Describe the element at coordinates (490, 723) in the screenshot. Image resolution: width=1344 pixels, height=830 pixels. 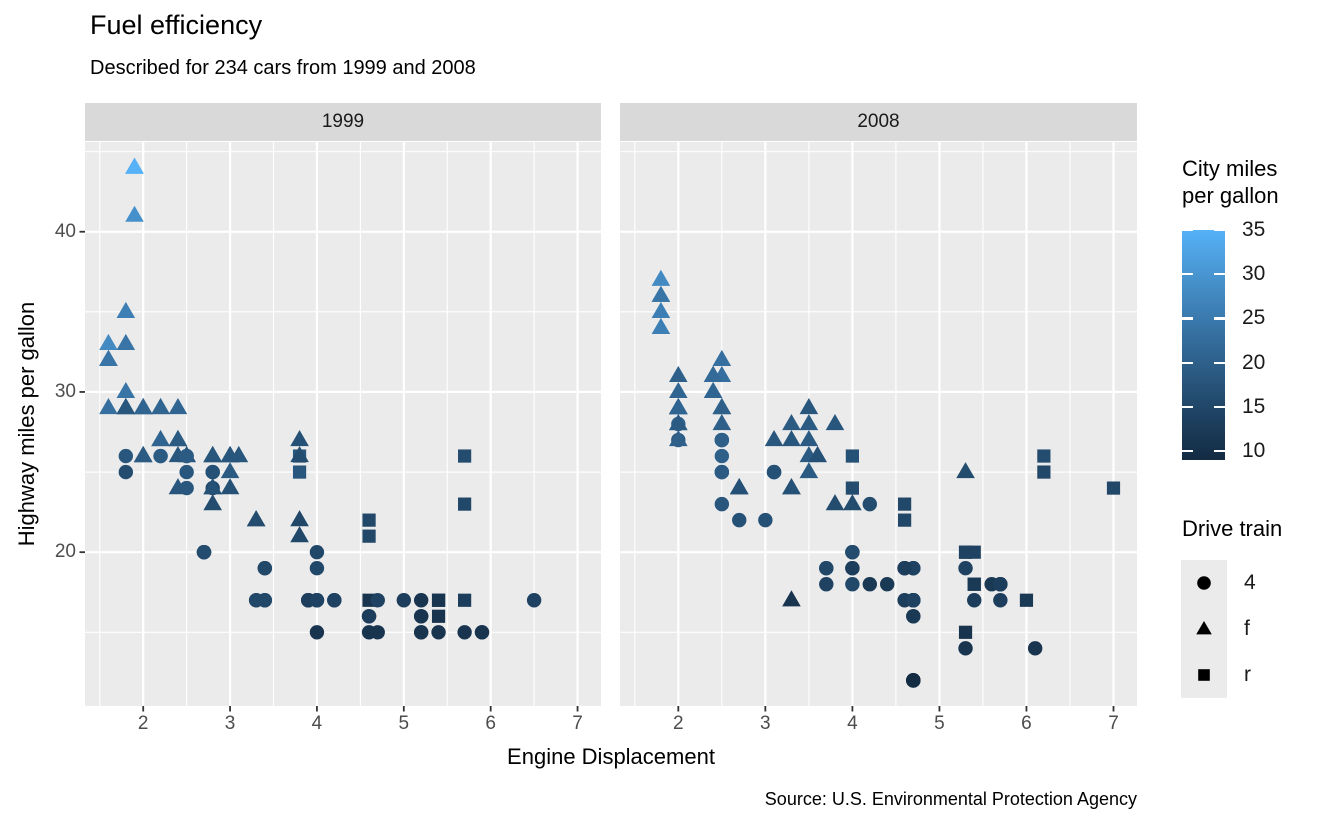
I see `x-tick-label: 6` at that location.